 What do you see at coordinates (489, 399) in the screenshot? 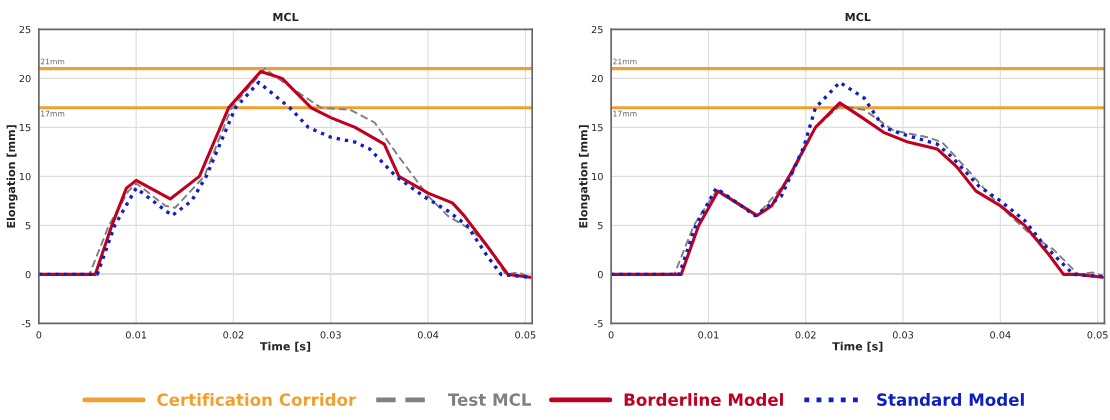
I see `legend-label: Test MCL` at bounding box center [489, 399].